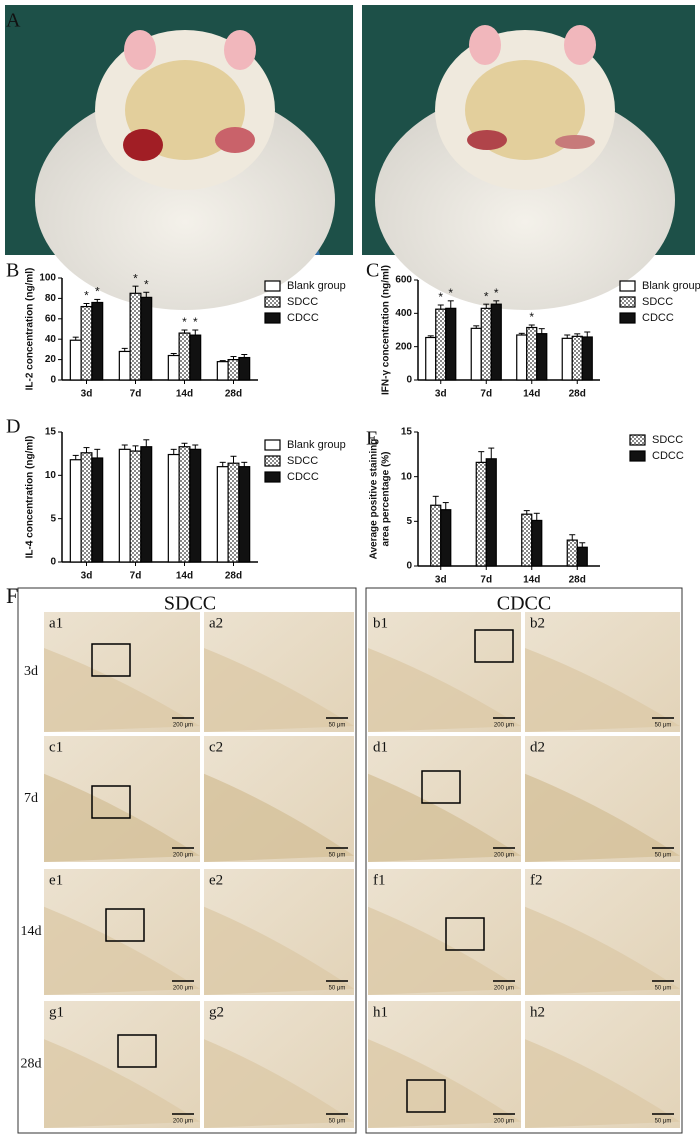 The image size is (700, 1138). What do you see at coordinates (51, 339) in the screenshot?
I see `y-tick-label: 40` at bounding box center [51, 339].